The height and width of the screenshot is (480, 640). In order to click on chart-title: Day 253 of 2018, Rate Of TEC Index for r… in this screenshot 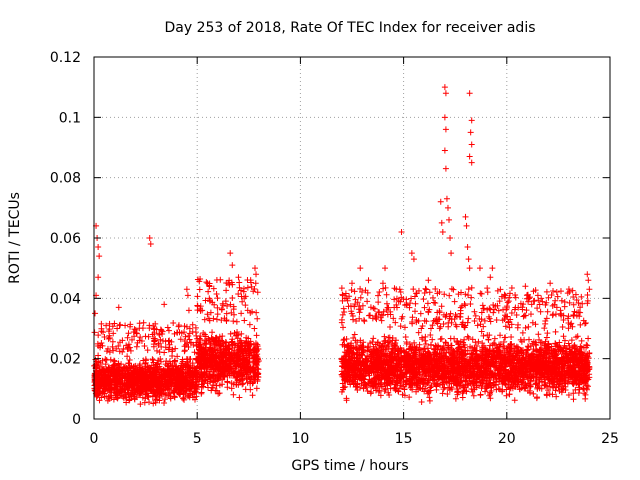, I will do `click(349, 28)`.